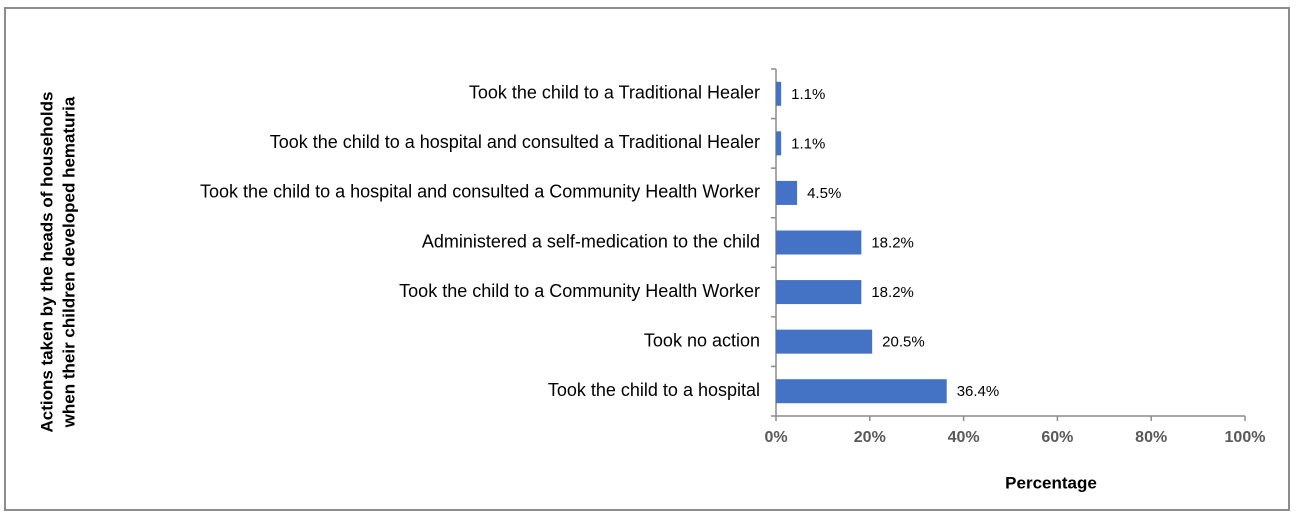 The width and height of the screenshot is (1296, 516). Describe the element at coordinates (614, 93) in the screenshot. I see `y-tick-label: Took the child to a Traditional Healer` at that location.